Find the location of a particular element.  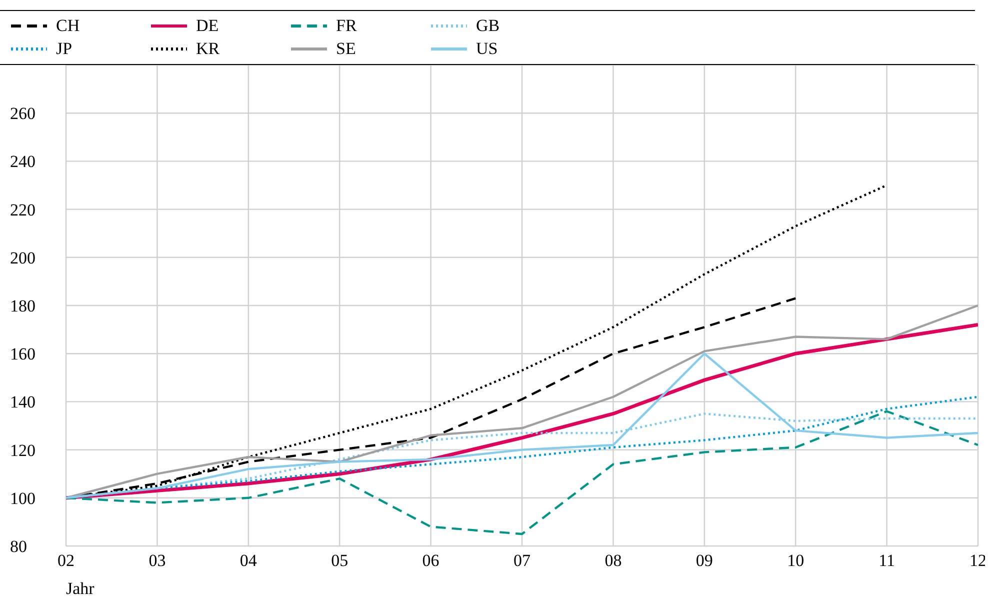

y-tick-label: 80 is located at coordinates (18, 546).